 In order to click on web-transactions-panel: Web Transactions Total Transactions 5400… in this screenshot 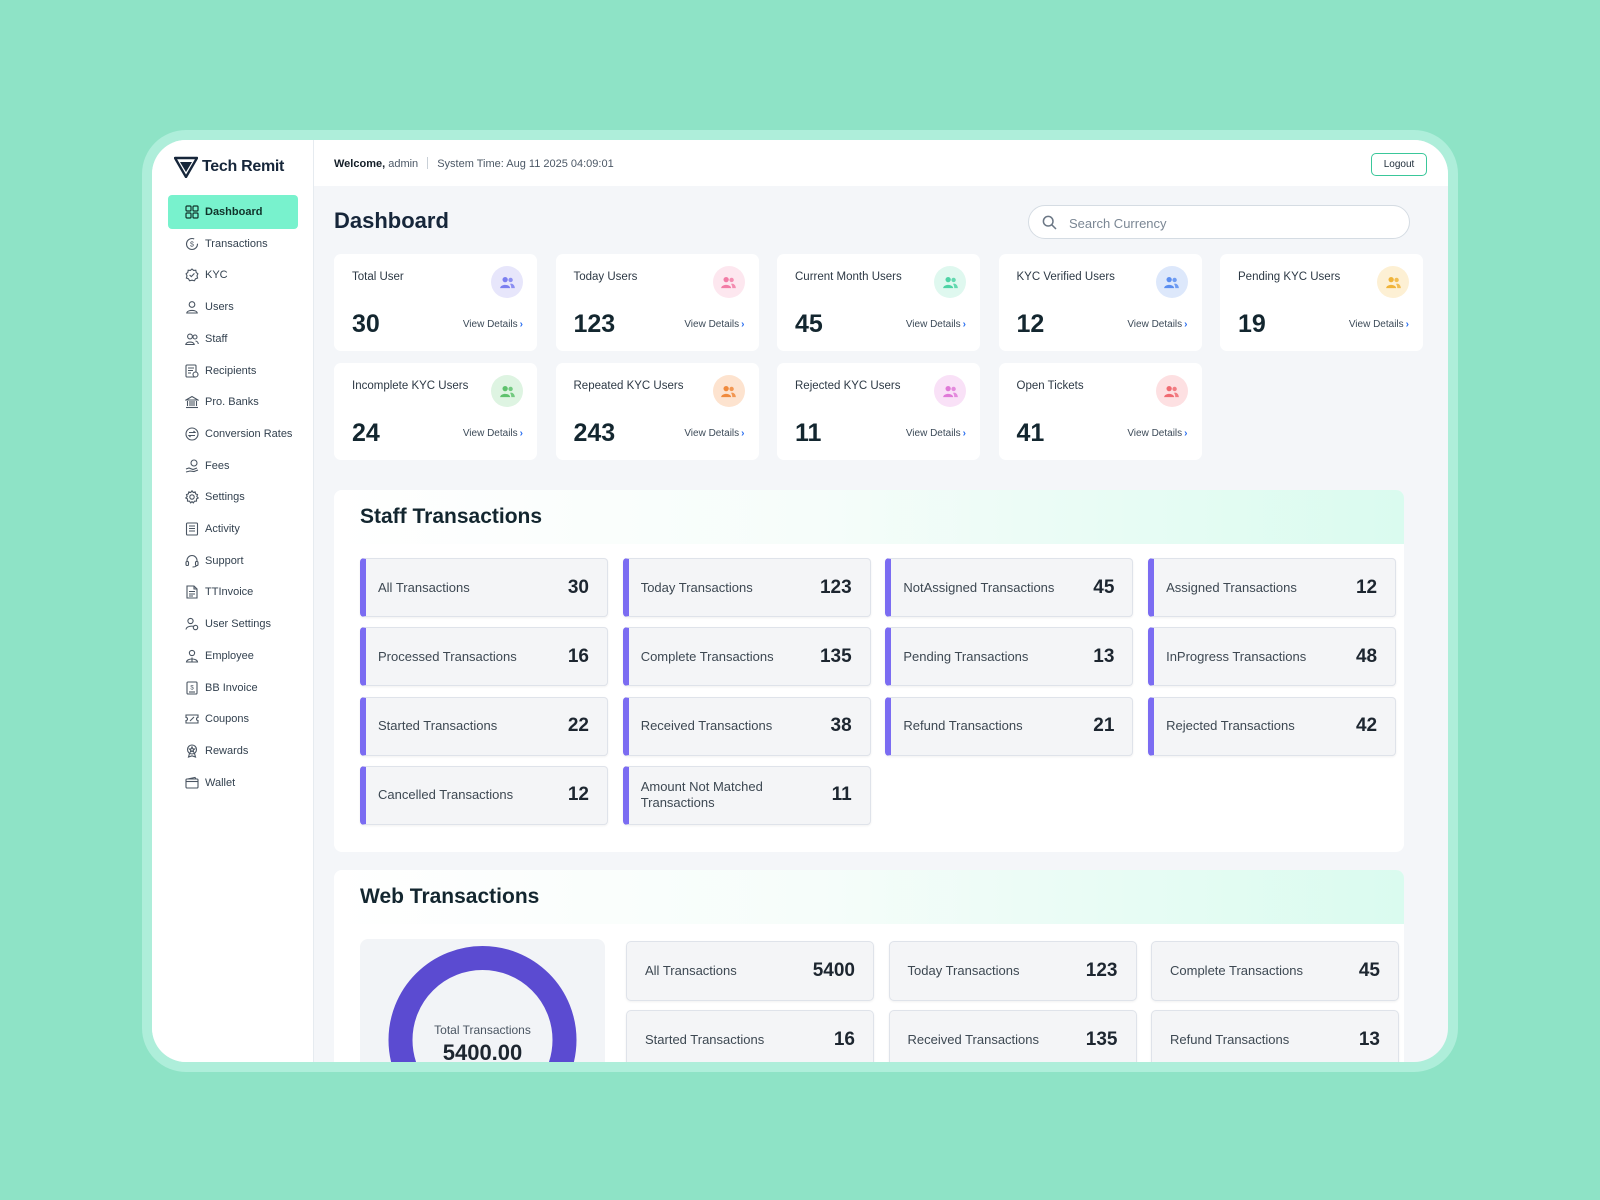, I will do `click(869, 966)`.